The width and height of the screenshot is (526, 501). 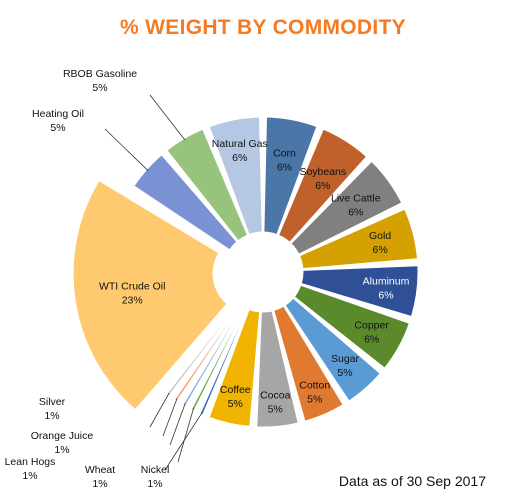 What do you see at coordinates (51, 416) in the screenshot?
I see `slice-value-silver: 1%` at bounding box center [51, 416].